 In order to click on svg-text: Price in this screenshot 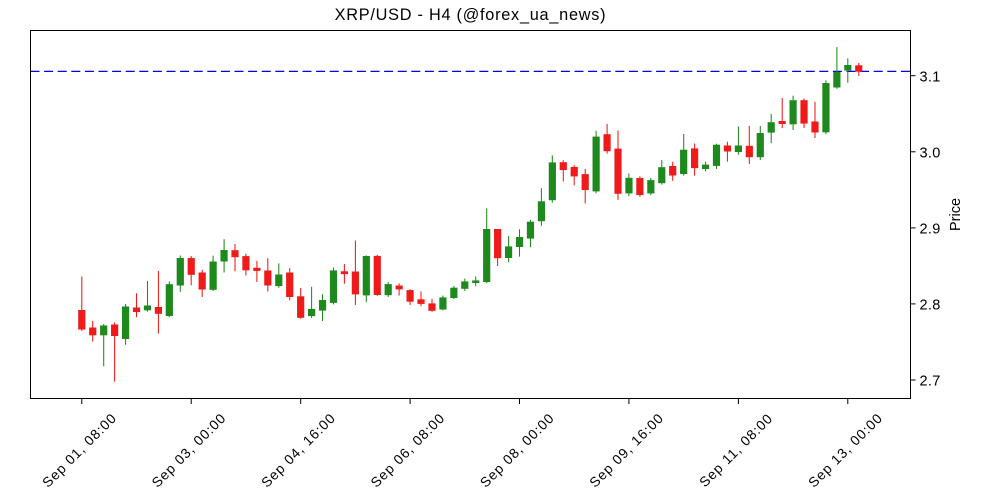, I will do `click(956, 214)`.